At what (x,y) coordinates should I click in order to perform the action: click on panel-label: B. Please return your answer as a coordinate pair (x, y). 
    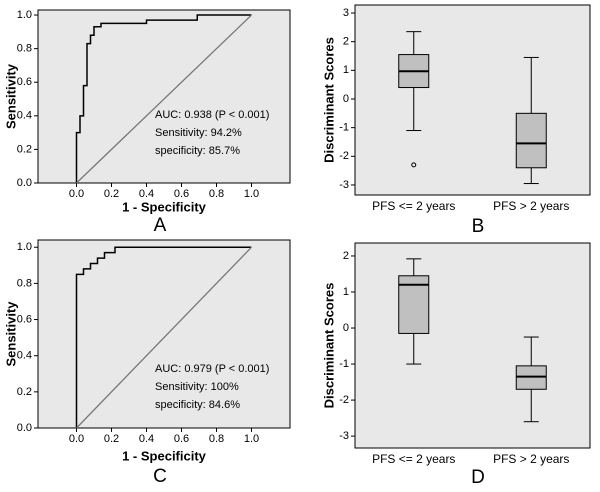
    Looking at the image, I should click on (478, 226).